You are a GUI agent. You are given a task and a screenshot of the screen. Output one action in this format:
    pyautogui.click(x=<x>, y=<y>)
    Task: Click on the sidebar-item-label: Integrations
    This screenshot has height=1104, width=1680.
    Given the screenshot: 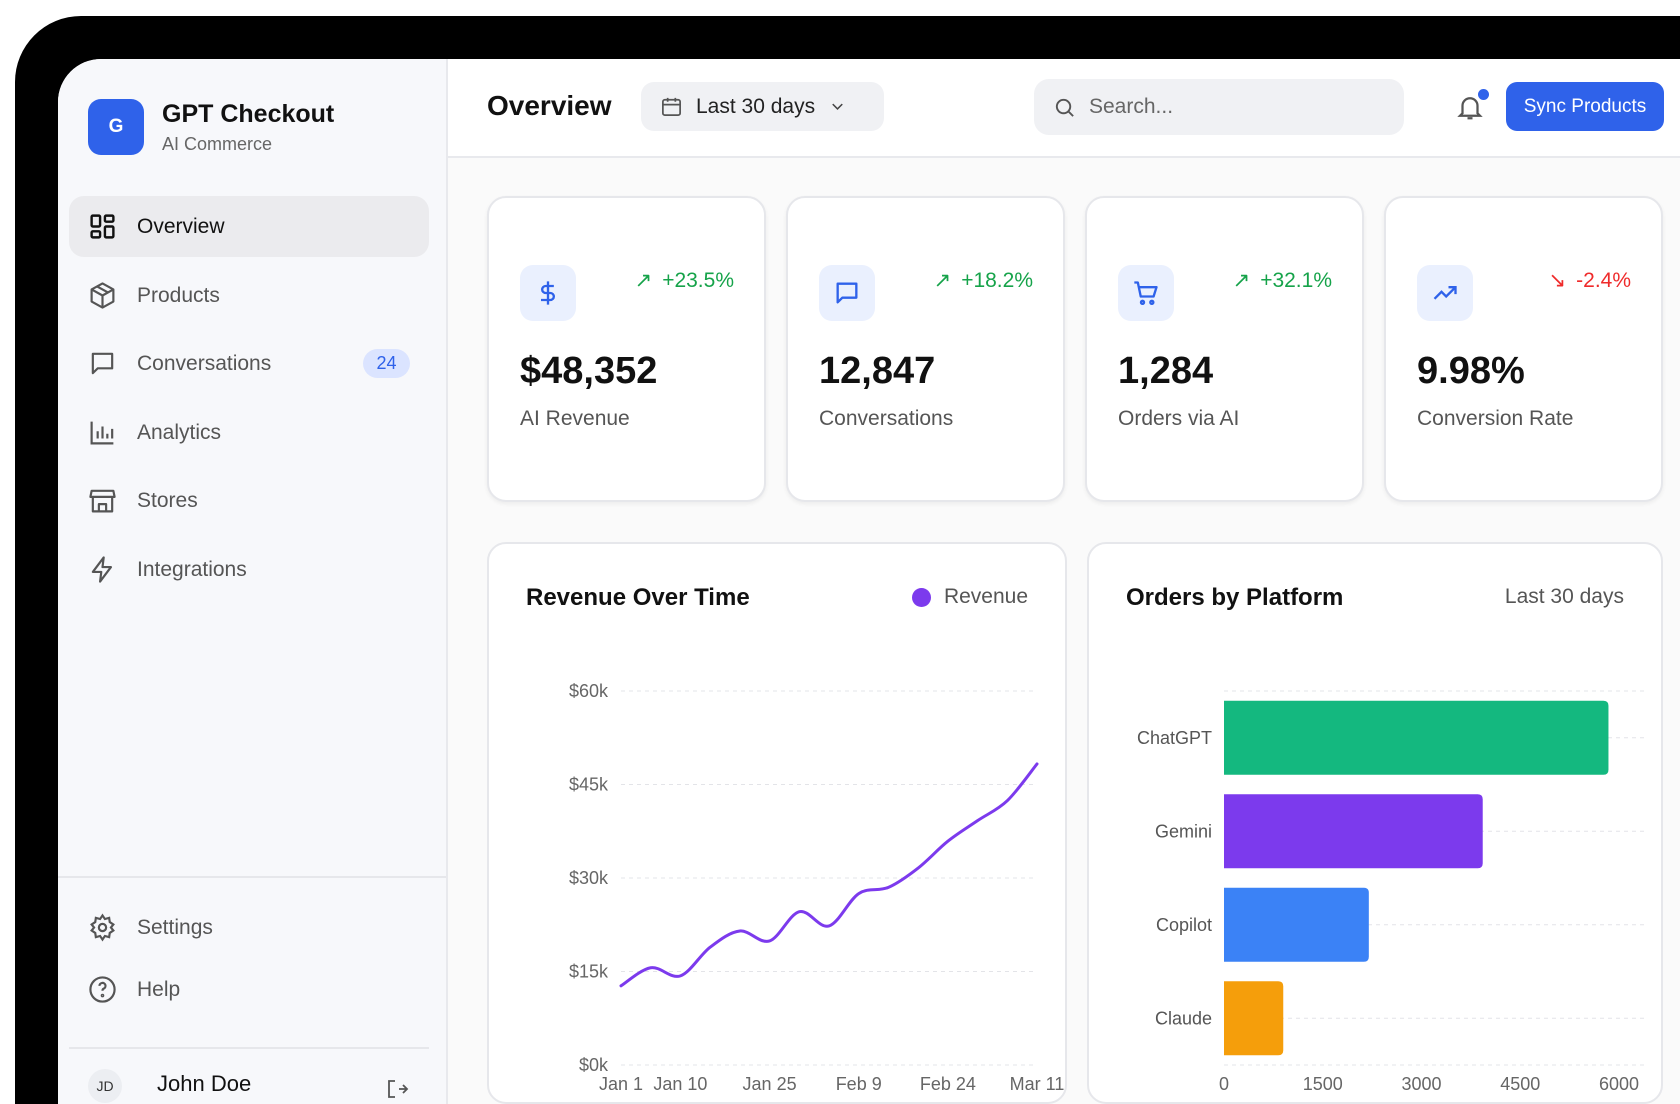 What is the action you would take?
    pyautogui.click(x=192, y=569)
    